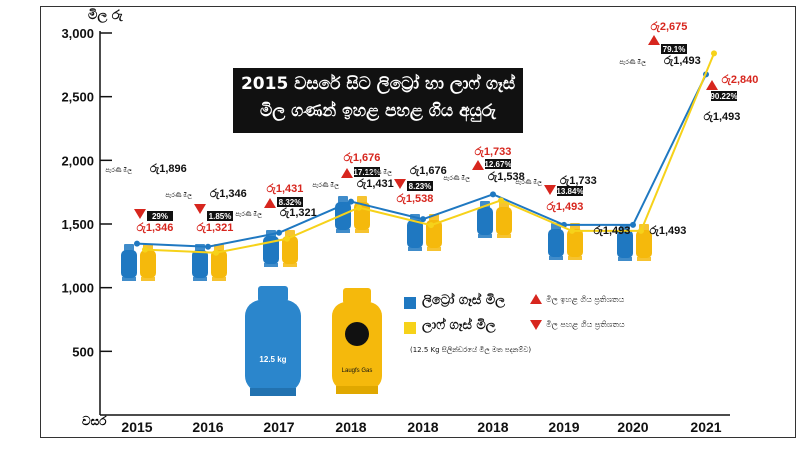  Describe the element at coordinates (272, 359) in the screenshot. I see `large-litro-cylinder-label: 12.5 kg` at that location.